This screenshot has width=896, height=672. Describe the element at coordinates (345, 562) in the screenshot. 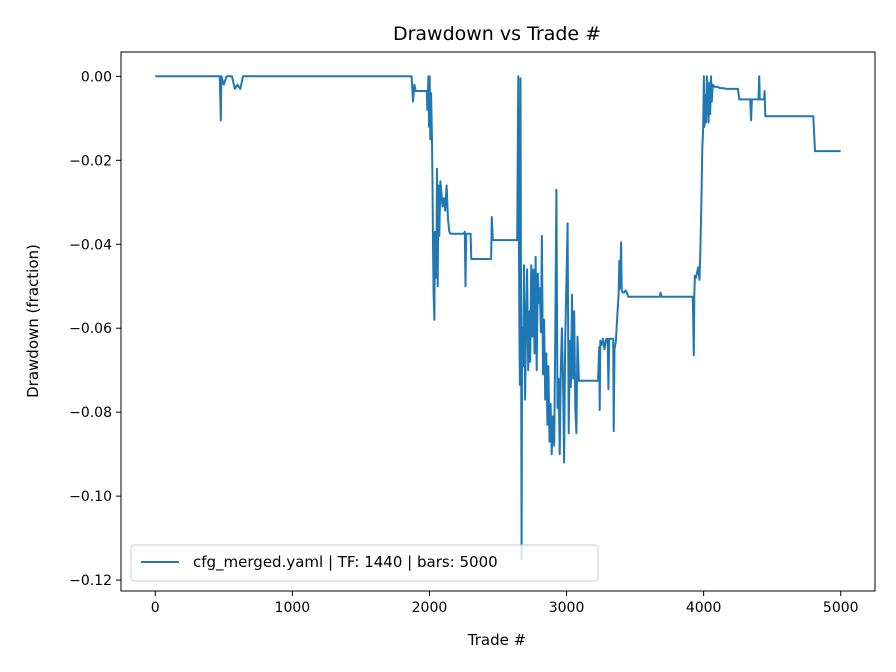

I see `legend-label: cfg_merged.yaml | TF: 1440 | bars: 5000` at that location.